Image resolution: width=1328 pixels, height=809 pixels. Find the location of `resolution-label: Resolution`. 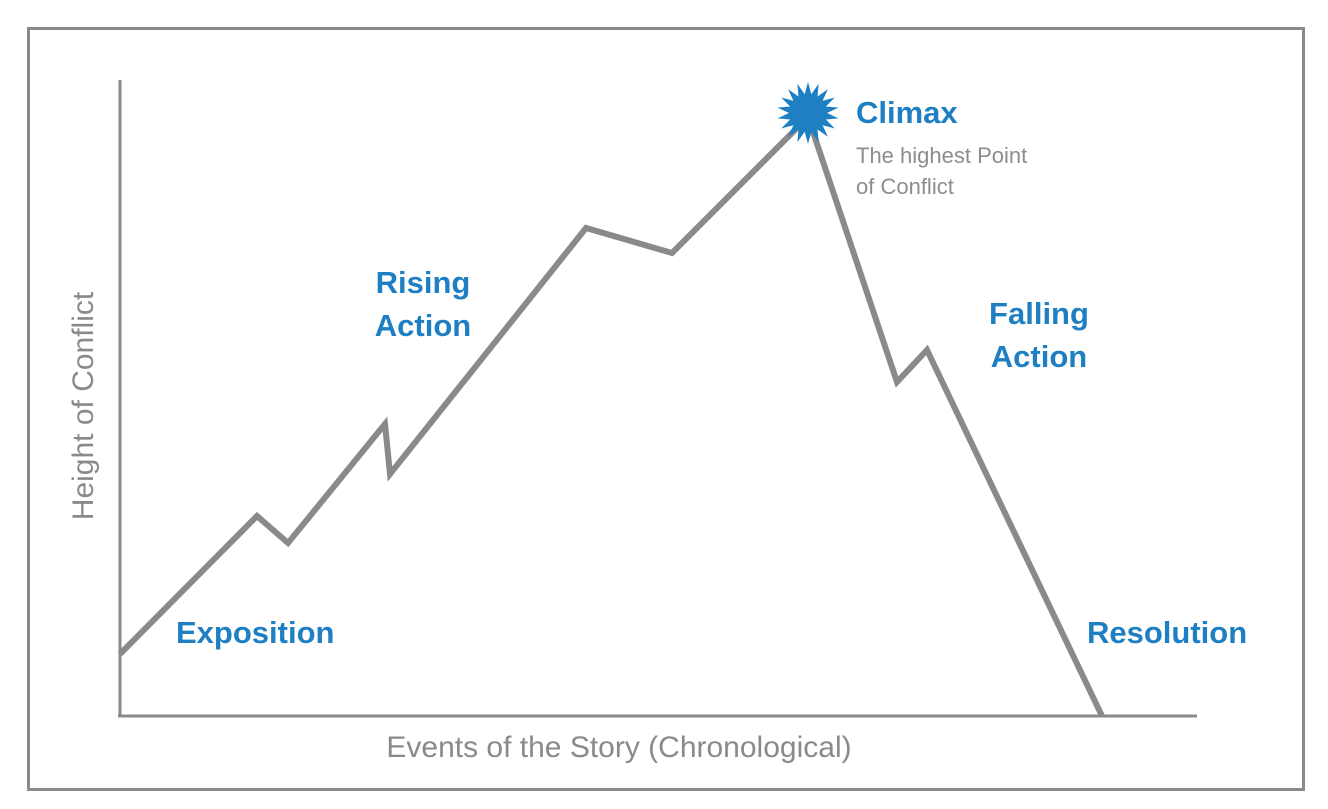

resolution-label: Resolution is located at coordinates (1167, 632).